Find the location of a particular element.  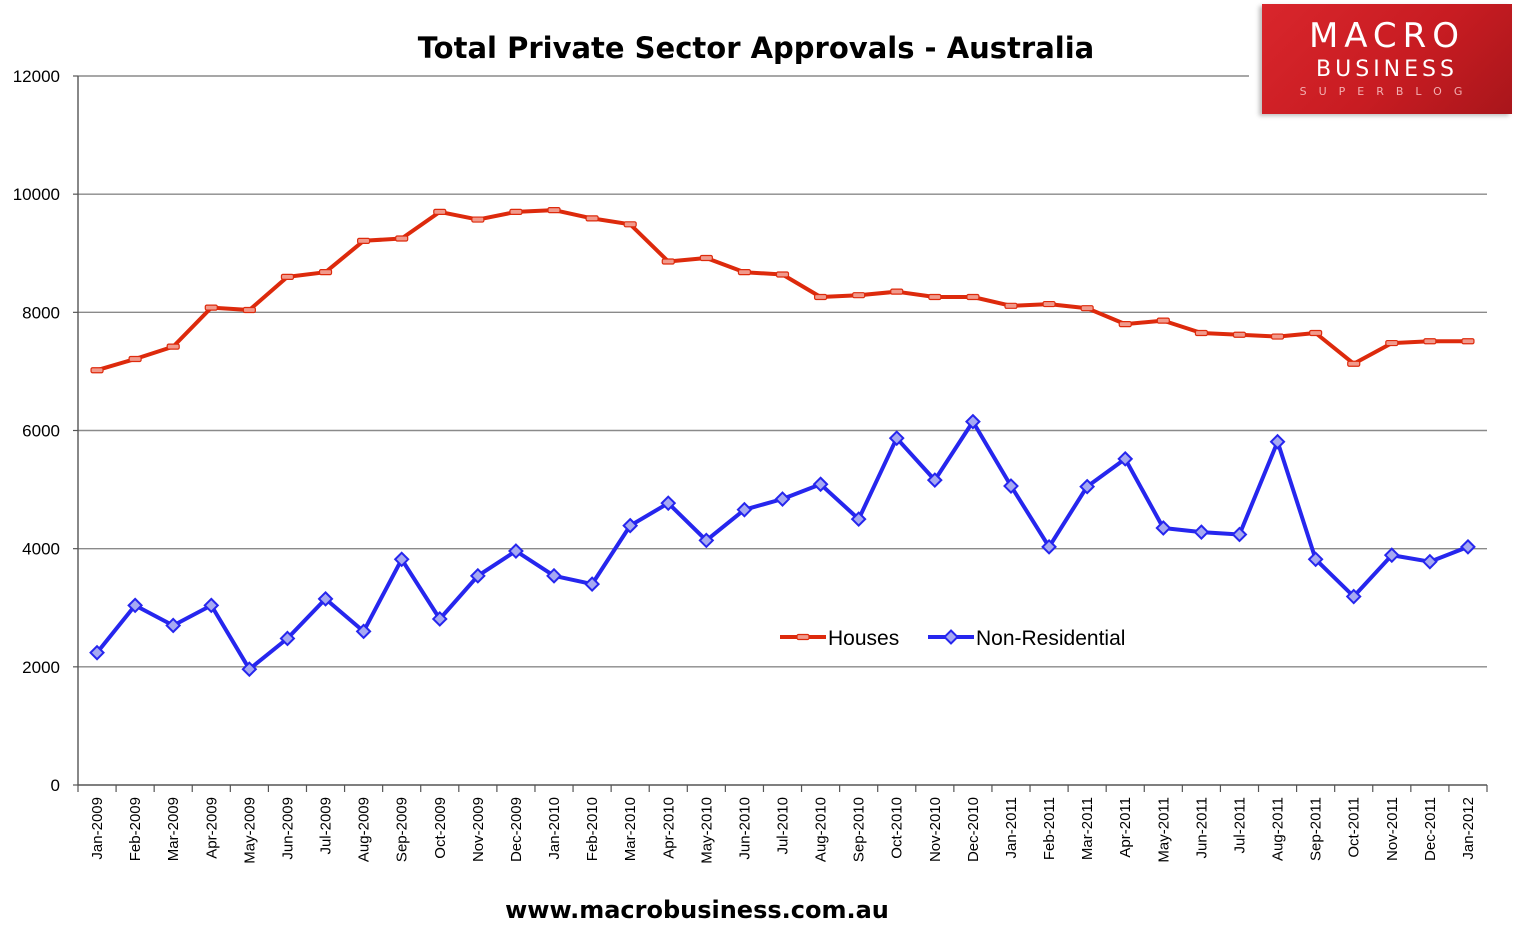

legend-label-non-residential: Non-Residential is located at coordinates (1050, 638).